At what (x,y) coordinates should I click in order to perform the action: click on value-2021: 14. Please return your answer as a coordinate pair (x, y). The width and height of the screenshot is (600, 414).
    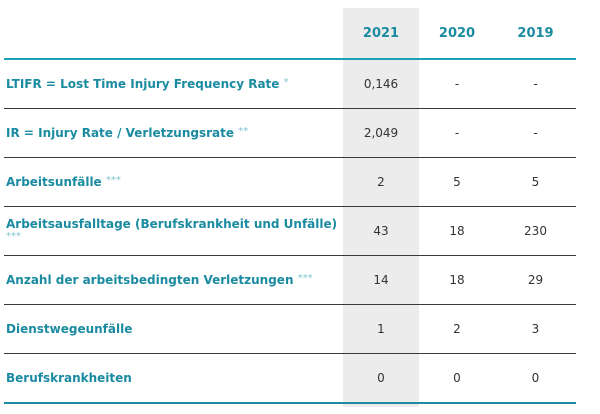
    Looking at the image, I should click on (381, 280).